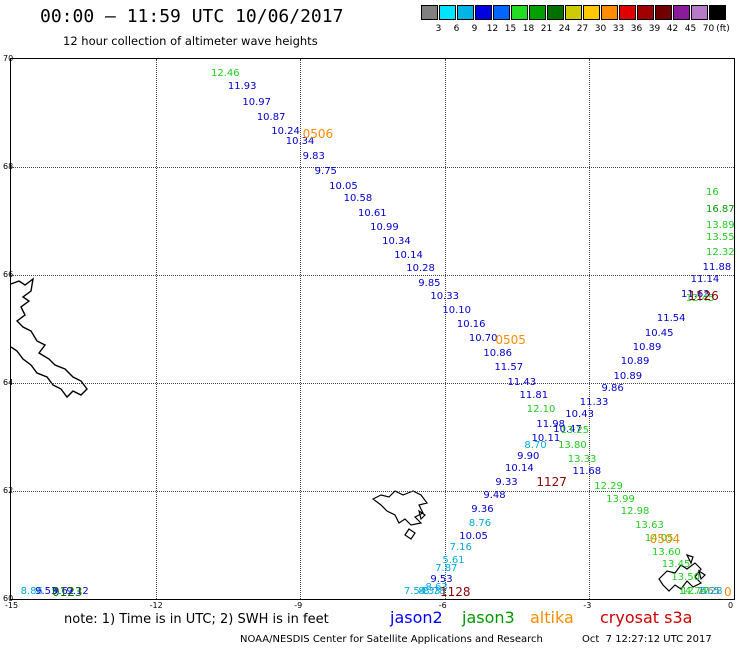  What do you see at coordinates (8, 274) in the screenshot?
I see `y-tick-label: 66` at bounding box center [8, 274].